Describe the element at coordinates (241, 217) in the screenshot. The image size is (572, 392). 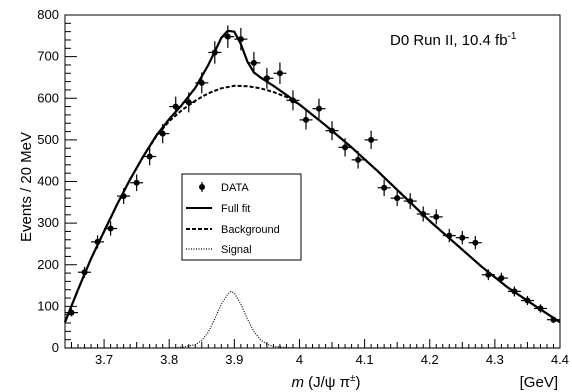
I see `legend: DATA Full fit Background Signal` at that location.